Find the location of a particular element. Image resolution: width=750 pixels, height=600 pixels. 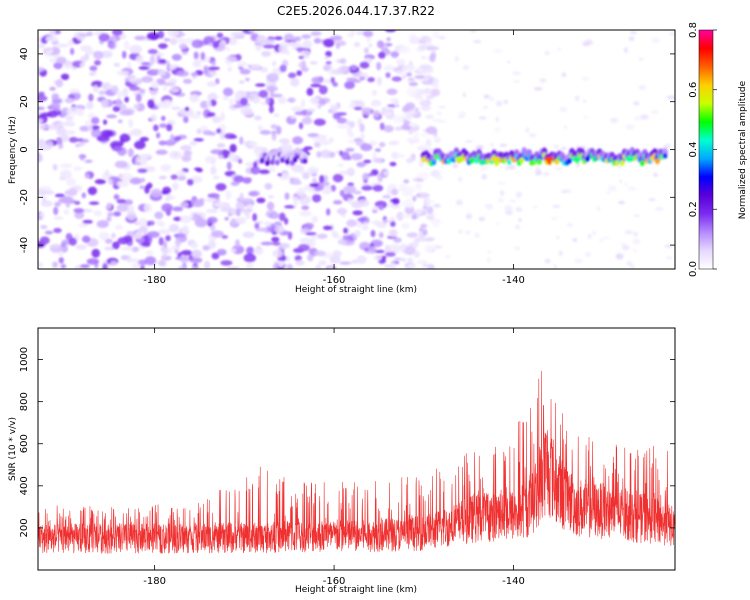

colorbar-ticks: 0.8 0.6 0.4 0.2 0.0 is located at coordinates (702, 149).